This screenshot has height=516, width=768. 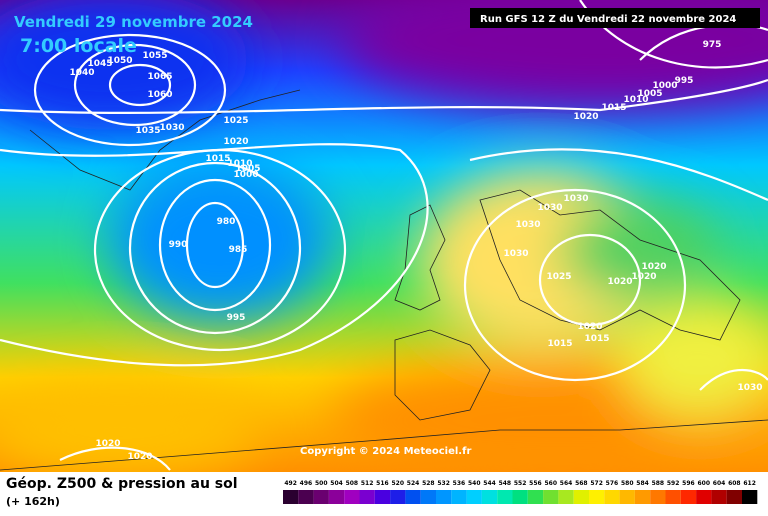 I want to click on scale-tick-label: 588, so click(x=658, y=483).